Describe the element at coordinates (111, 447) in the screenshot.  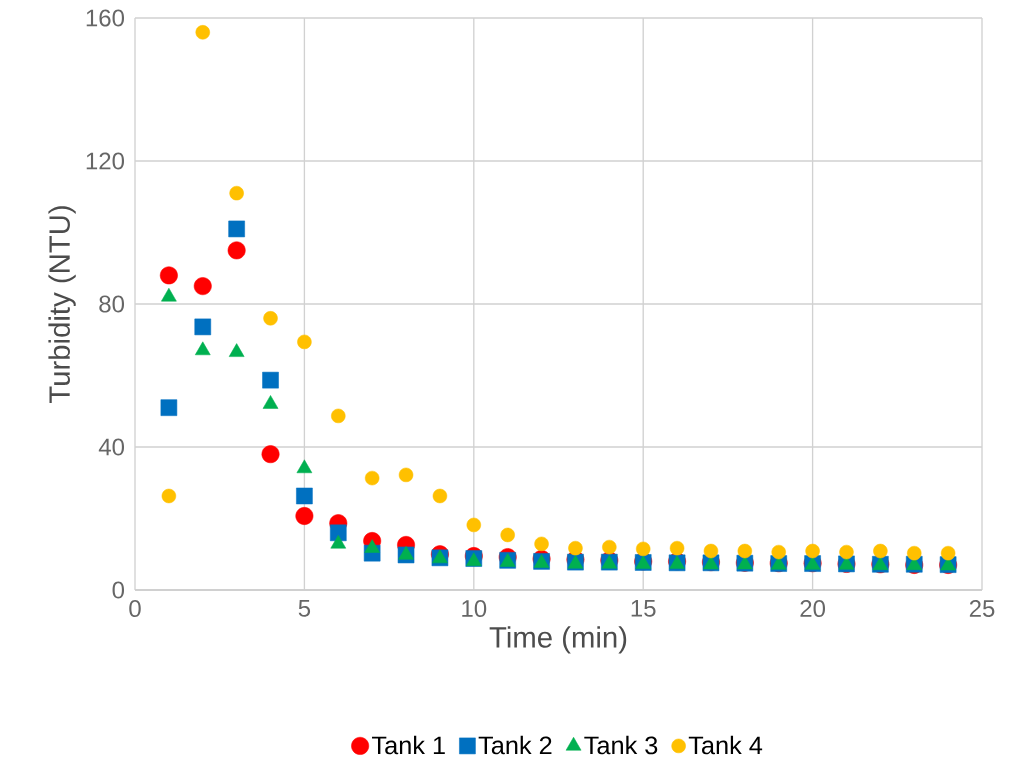
I see `y-tick-label: 40` at that location.